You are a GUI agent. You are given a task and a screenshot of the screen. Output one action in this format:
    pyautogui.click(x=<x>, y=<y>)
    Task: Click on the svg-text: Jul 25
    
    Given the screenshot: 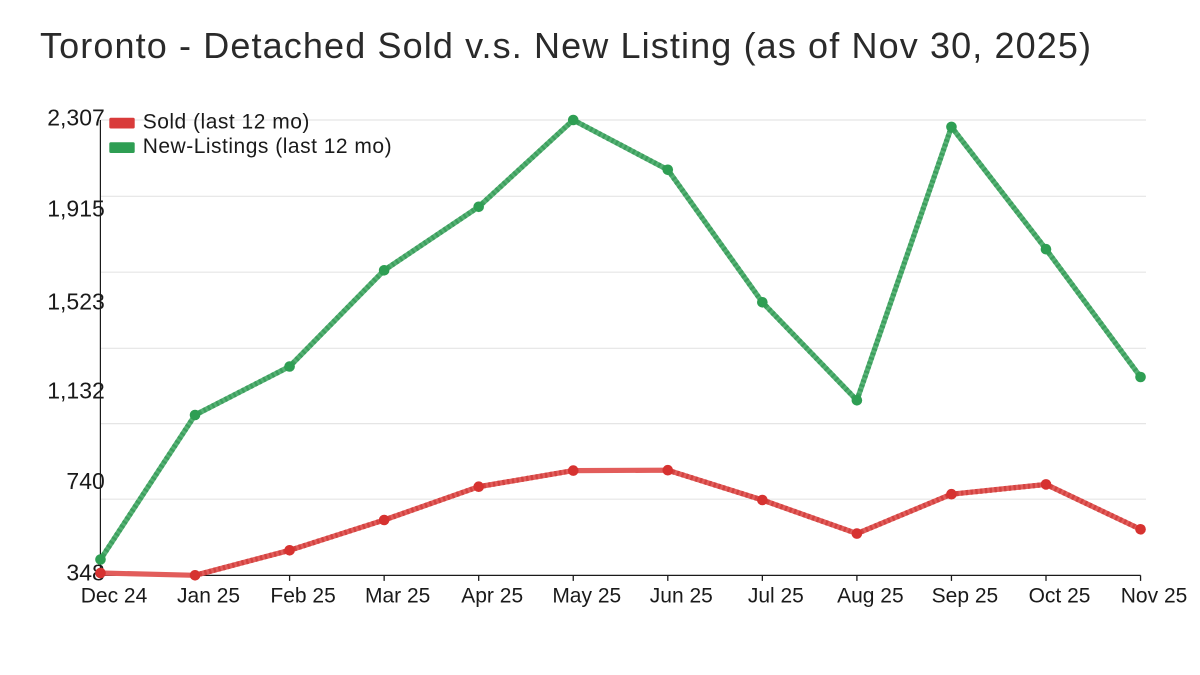 What is the action you would take?
    pyautogui.click(x=776, y=596)
    